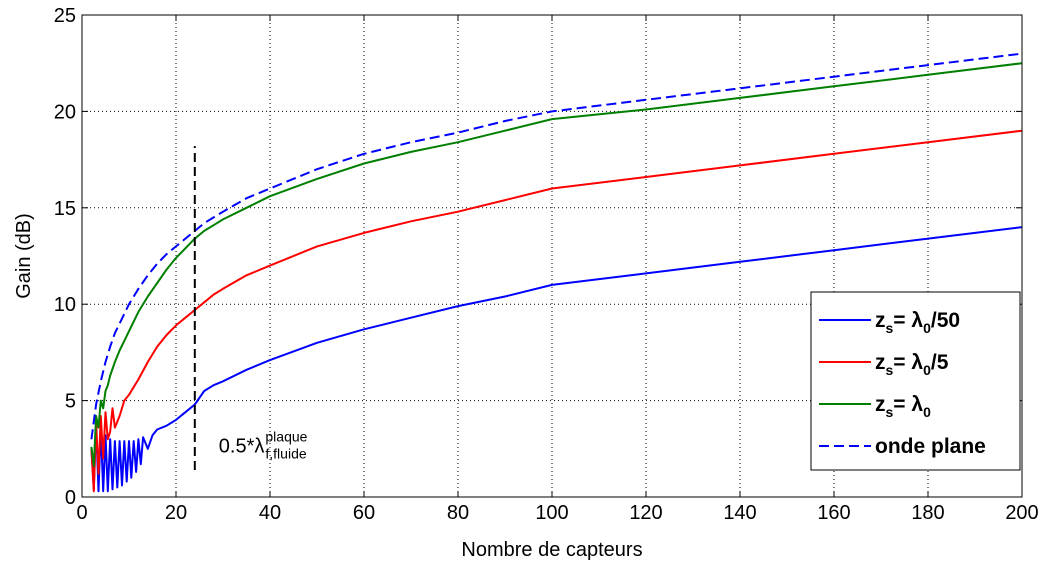 The image size is (1050, 565). Describe the element at coordinates (70, 402) in the screenshot. I see `y-tick-label-1: 5` at that location.